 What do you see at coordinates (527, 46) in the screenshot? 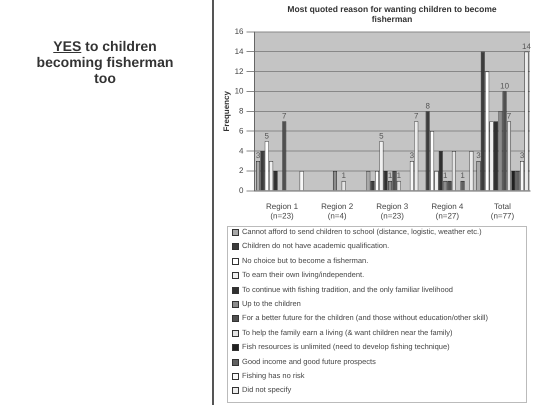
I see `data-label: 14` at bounding box center [527, 46].